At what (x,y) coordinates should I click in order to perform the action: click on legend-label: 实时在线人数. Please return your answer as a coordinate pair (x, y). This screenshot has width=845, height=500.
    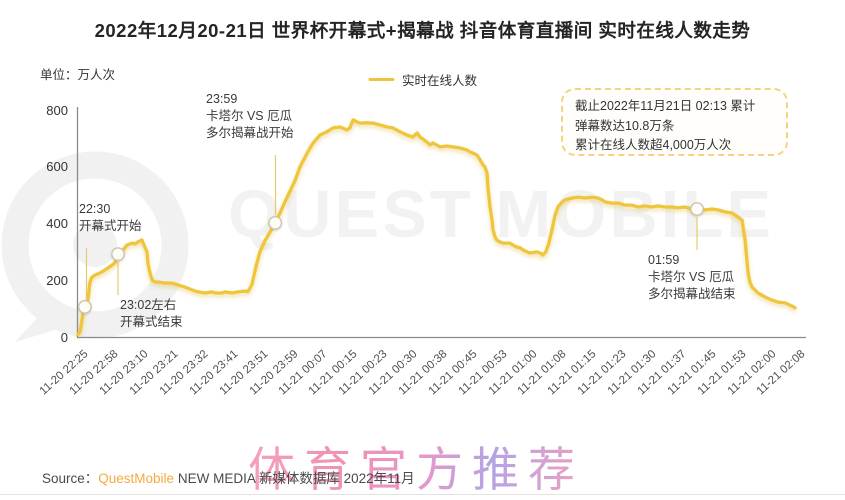
    Looking at the image, I should click on (439, 81).